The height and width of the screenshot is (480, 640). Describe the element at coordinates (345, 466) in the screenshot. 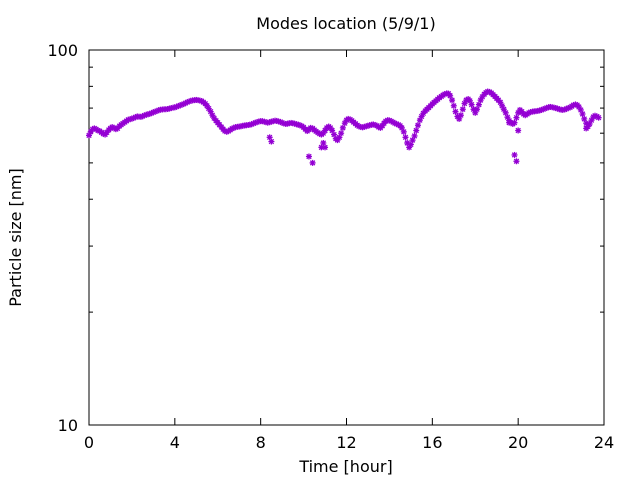

I see `x-axis-label: Time [hour]` at that location.